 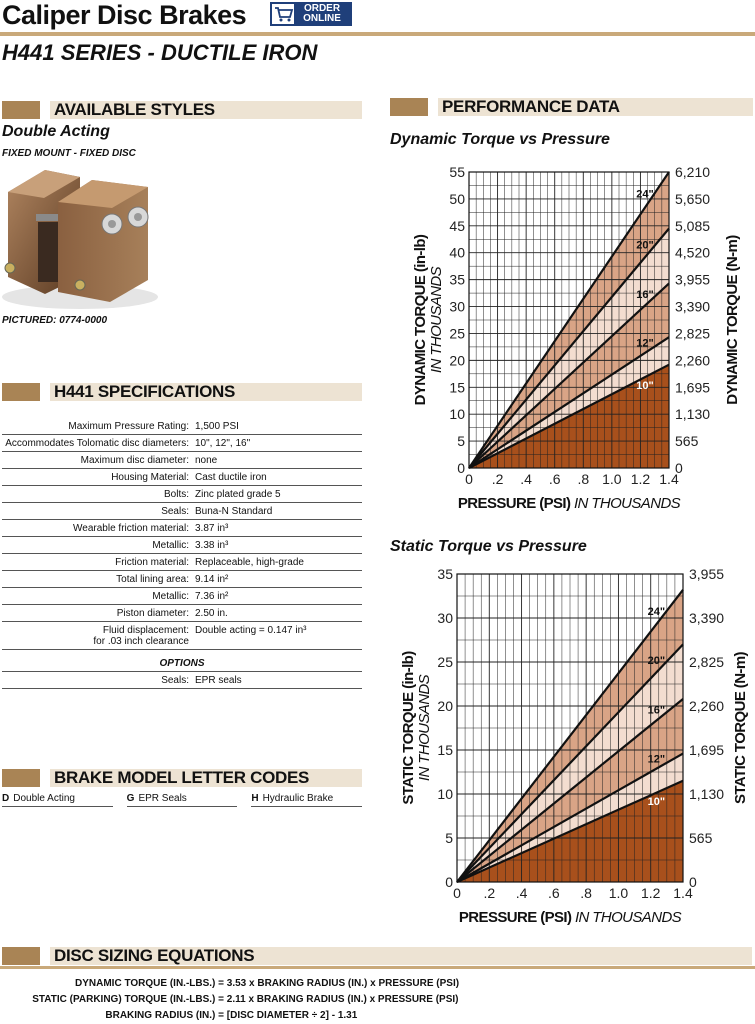 What do you see at coordinates (96, 494) in the screenshot?
I see `spec-key: Bolts:` at bounding box center [96, 494].